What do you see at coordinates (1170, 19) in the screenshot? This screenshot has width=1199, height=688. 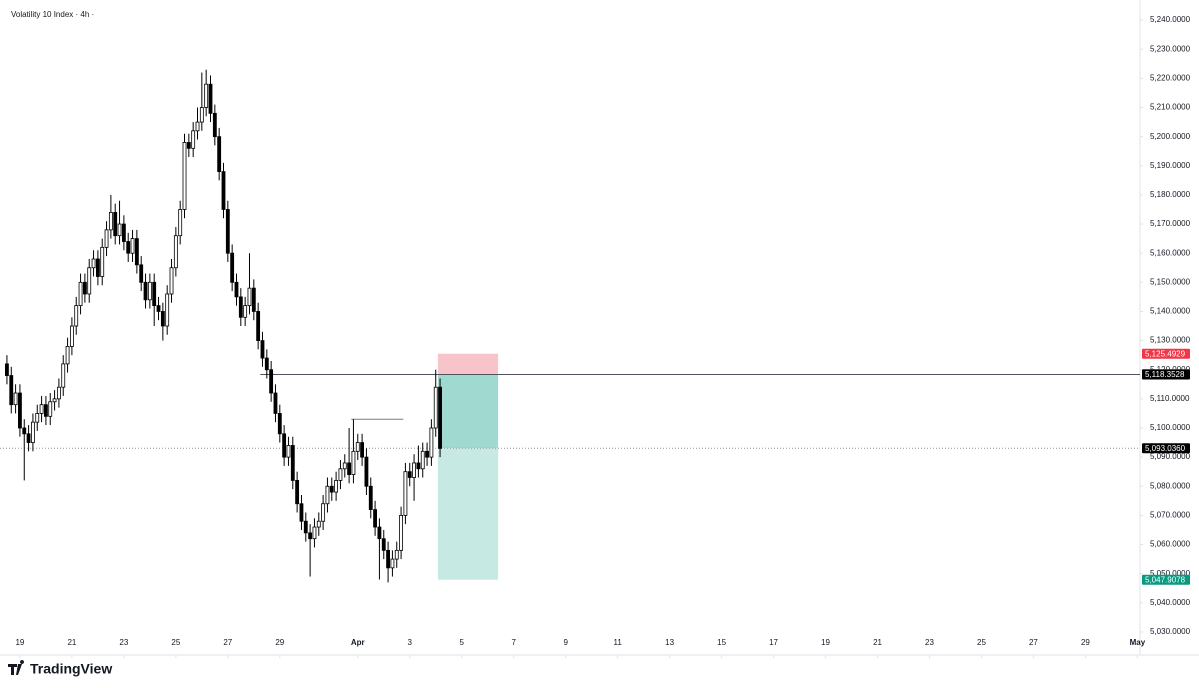 I see `y-tick-label: 5,240.0000` at bounding box center [1170, 19].